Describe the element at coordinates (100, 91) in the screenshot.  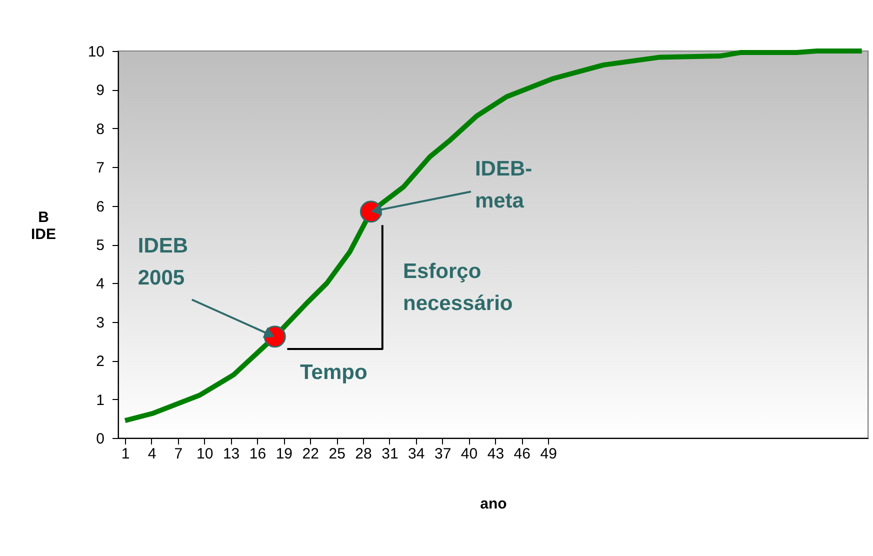
I see `y-tick-label: 9` at that location.